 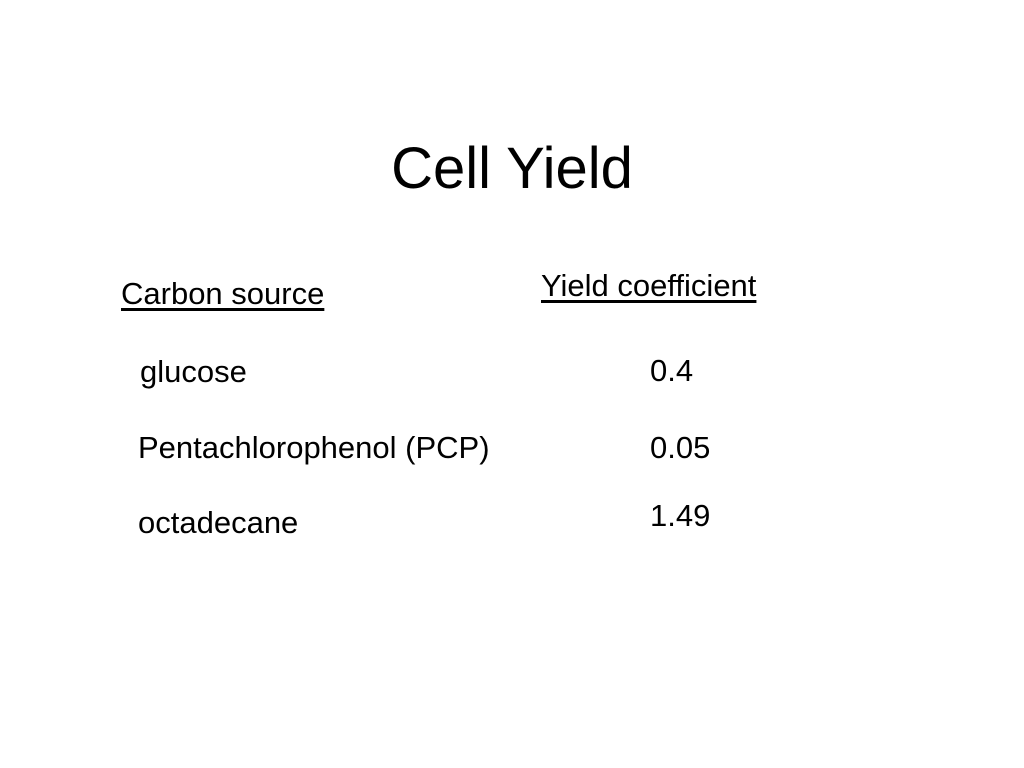 I want to click on row-source: glucose, so click(x=193, y=371).